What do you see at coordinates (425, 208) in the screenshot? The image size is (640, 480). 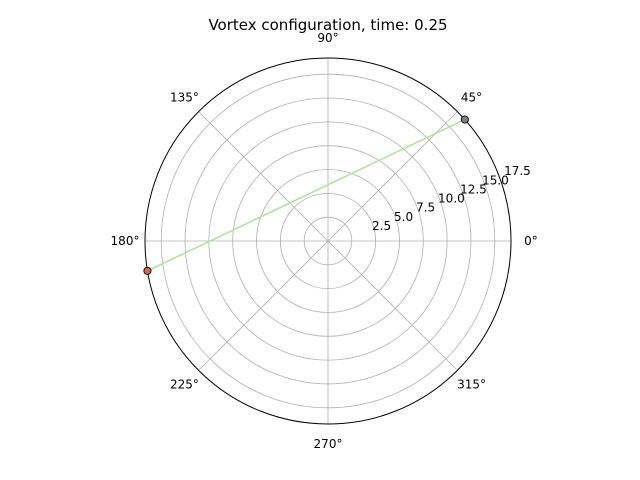 I see `r-tick-label-2: 7.5` at bounding box center [425, 208].